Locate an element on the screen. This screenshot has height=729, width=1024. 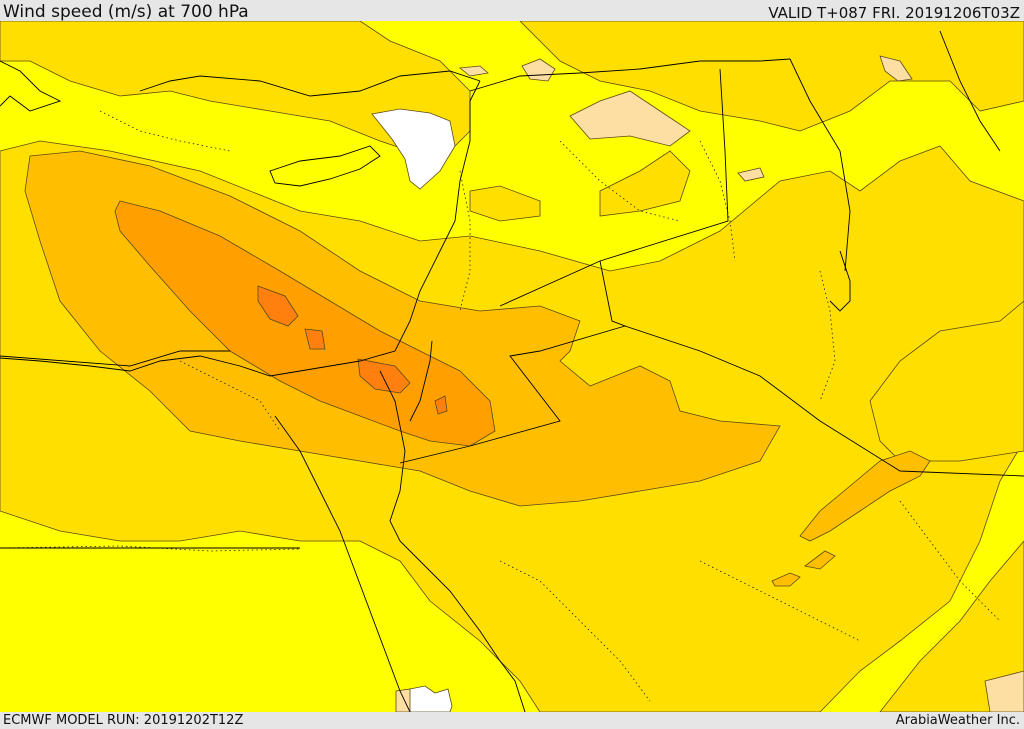
band1-region-north-east is located at coordinates (771, 76).